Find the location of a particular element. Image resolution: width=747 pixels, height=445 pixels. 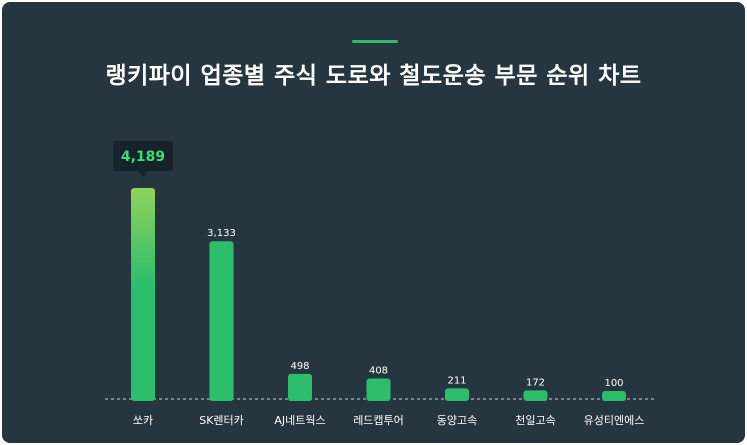

x-axis-label: 쏘카 is located at coordinates (143, 420).